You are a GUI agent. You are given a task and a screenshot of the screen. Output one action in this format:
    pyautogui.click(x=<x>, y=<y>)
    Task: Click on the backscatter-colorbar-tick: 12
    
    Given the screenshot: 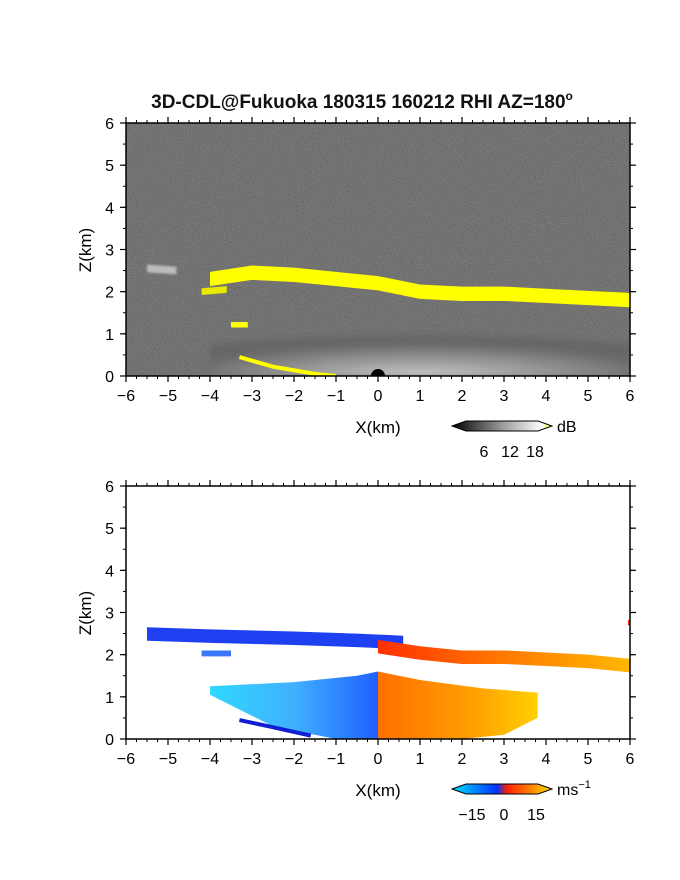 What is the action you would take?
    pyautogui.click(x=510, y=452)
    